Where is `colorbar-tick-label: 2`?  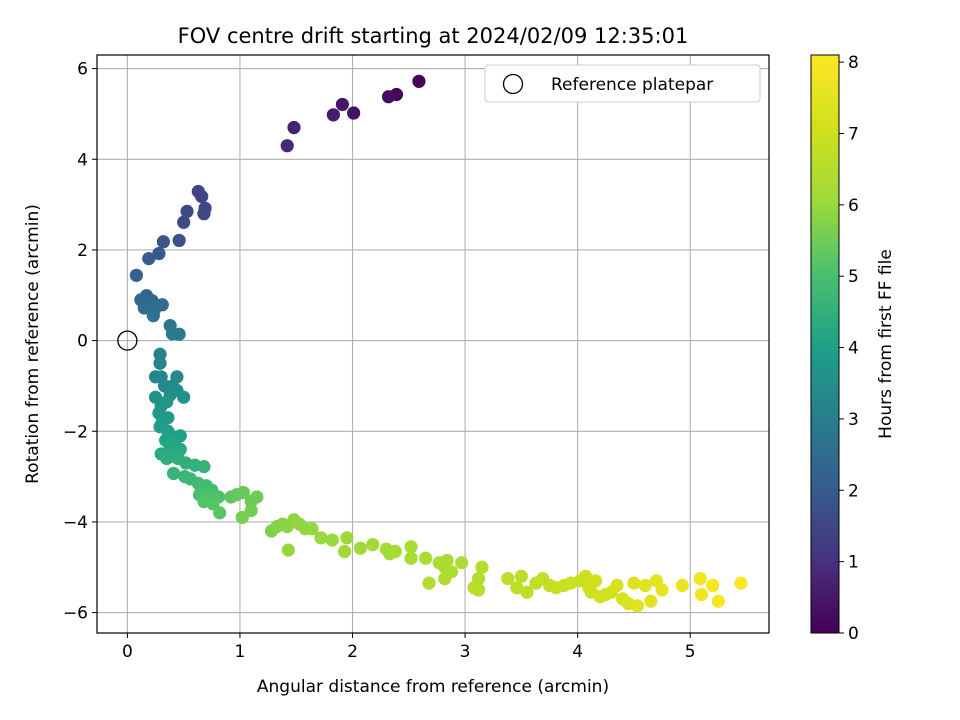
colorbar-tick-label: 2 is located at coordinates (853, 491).